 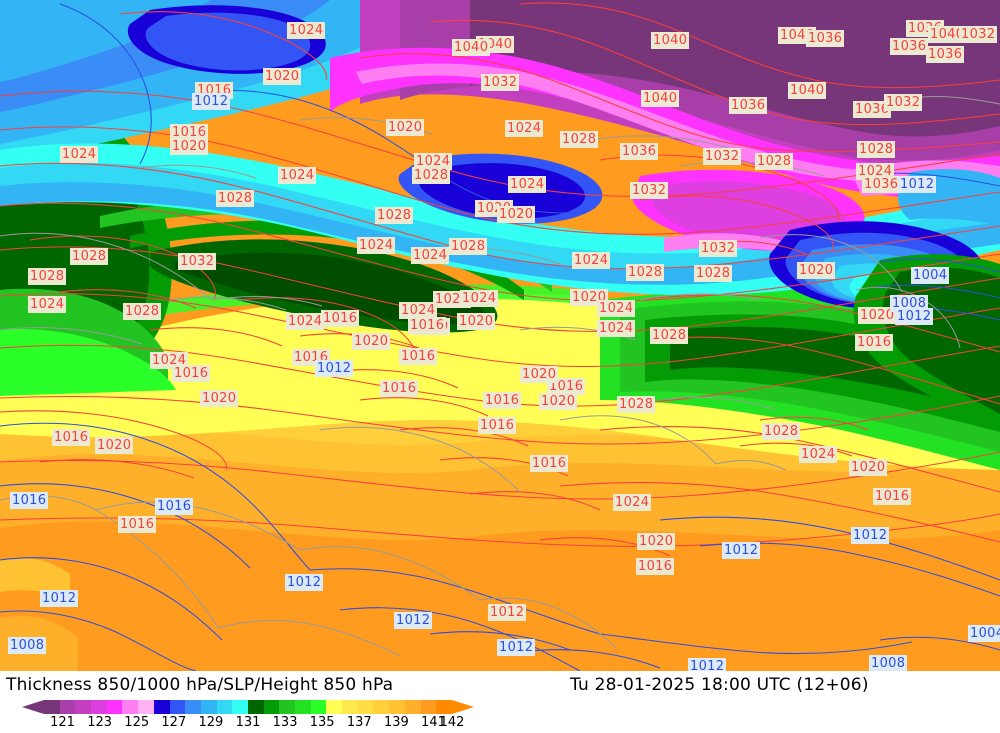 What do you see at coordinates (248, 722) in the screenshot?
I see `colorbar-tick: 131` at bounding box center [248, 722].